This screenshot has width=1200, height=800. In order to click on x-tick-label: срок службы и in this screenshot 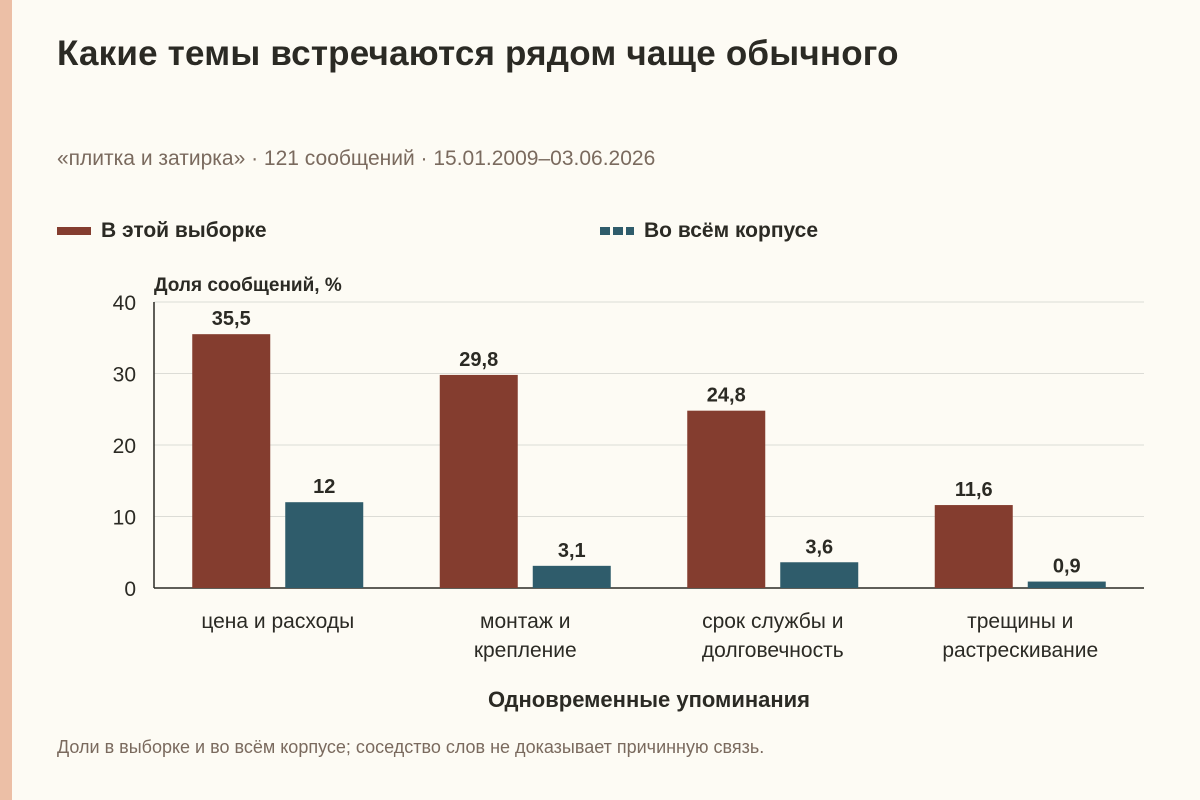, I will do `click(772, 621)`.